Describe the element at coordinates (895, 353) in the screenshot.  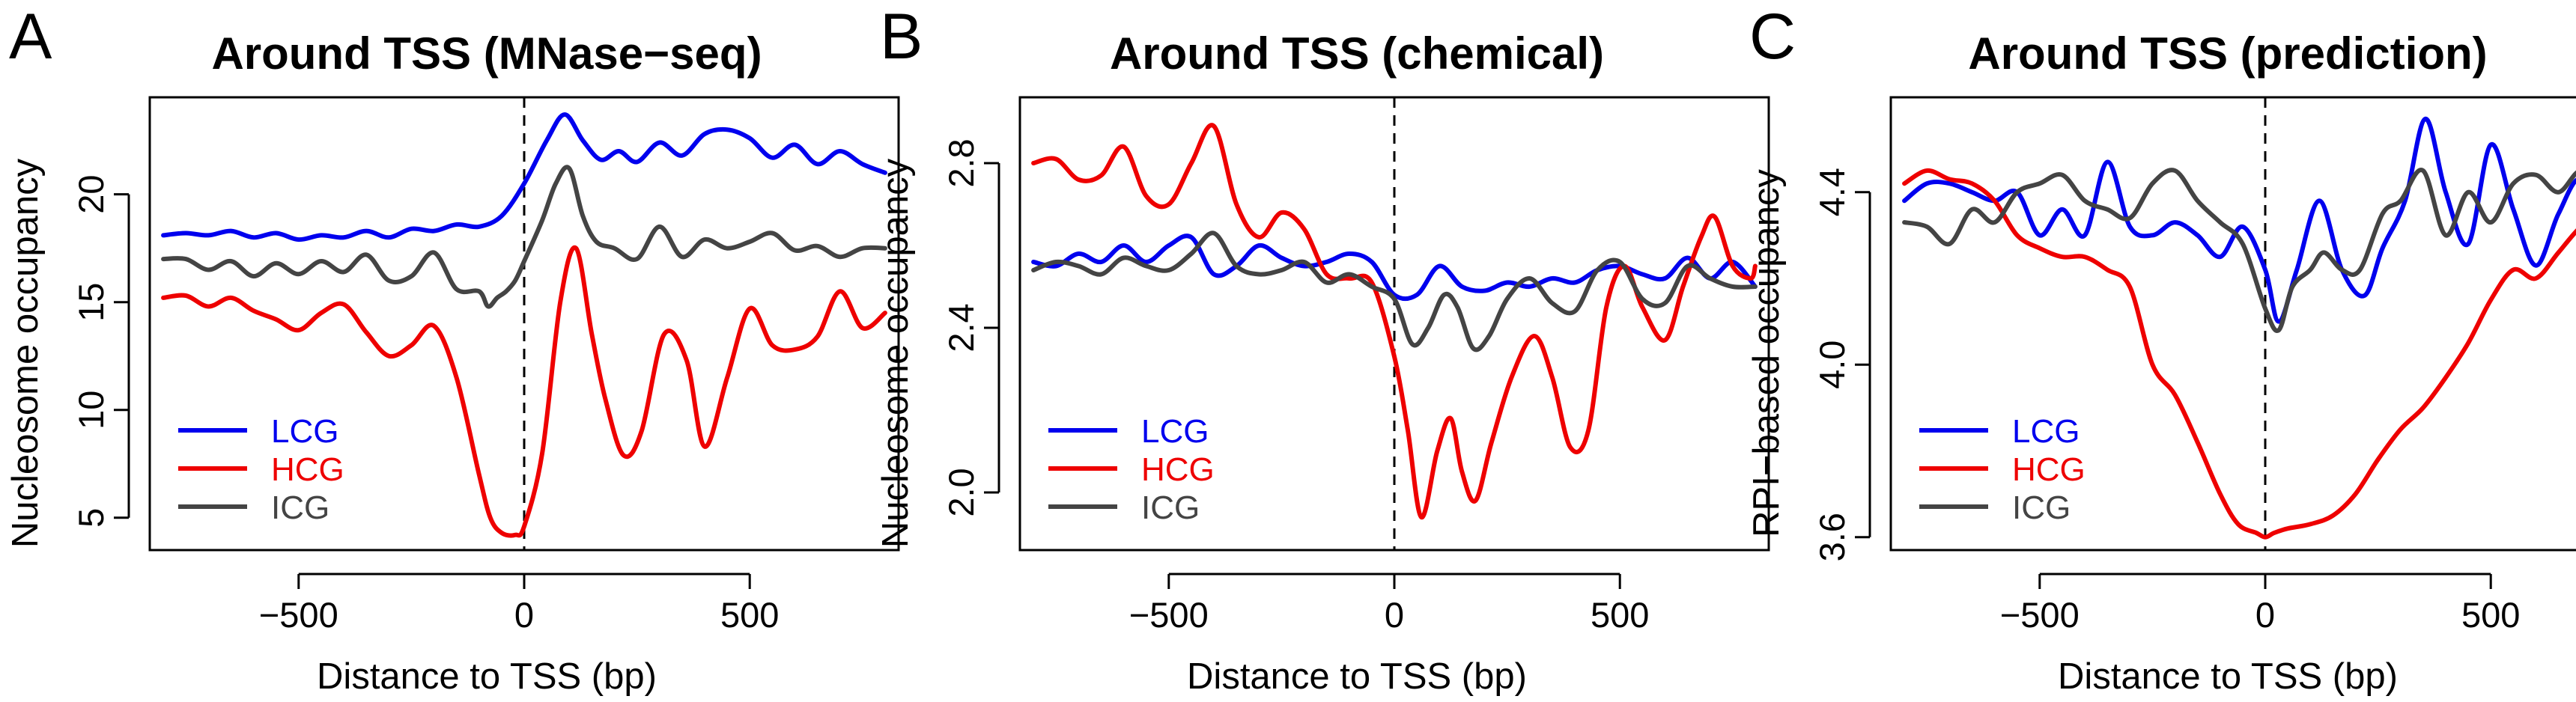
I see `panel-b-y-axis-label: Nucleosome occupancy` at that location.